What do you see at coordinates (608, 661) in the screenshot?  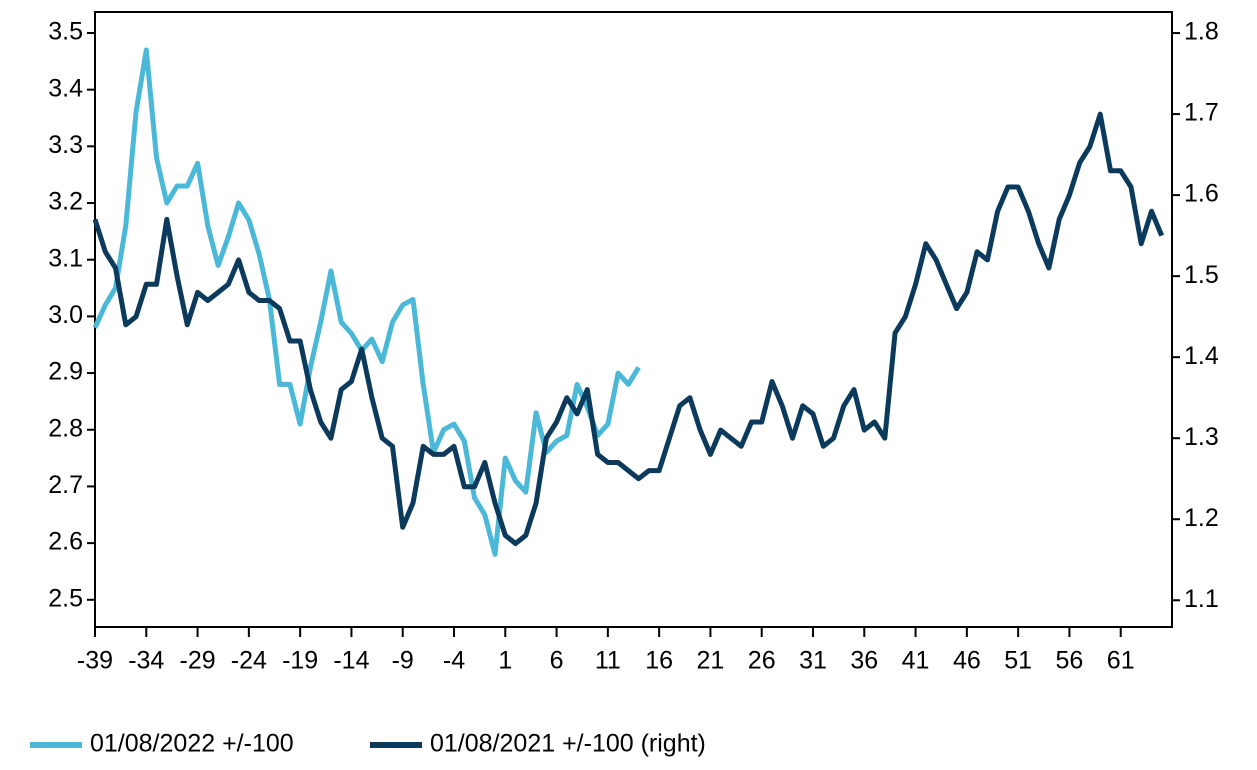 I see `x-tick-label: 11` at bounding box center [608, 661].